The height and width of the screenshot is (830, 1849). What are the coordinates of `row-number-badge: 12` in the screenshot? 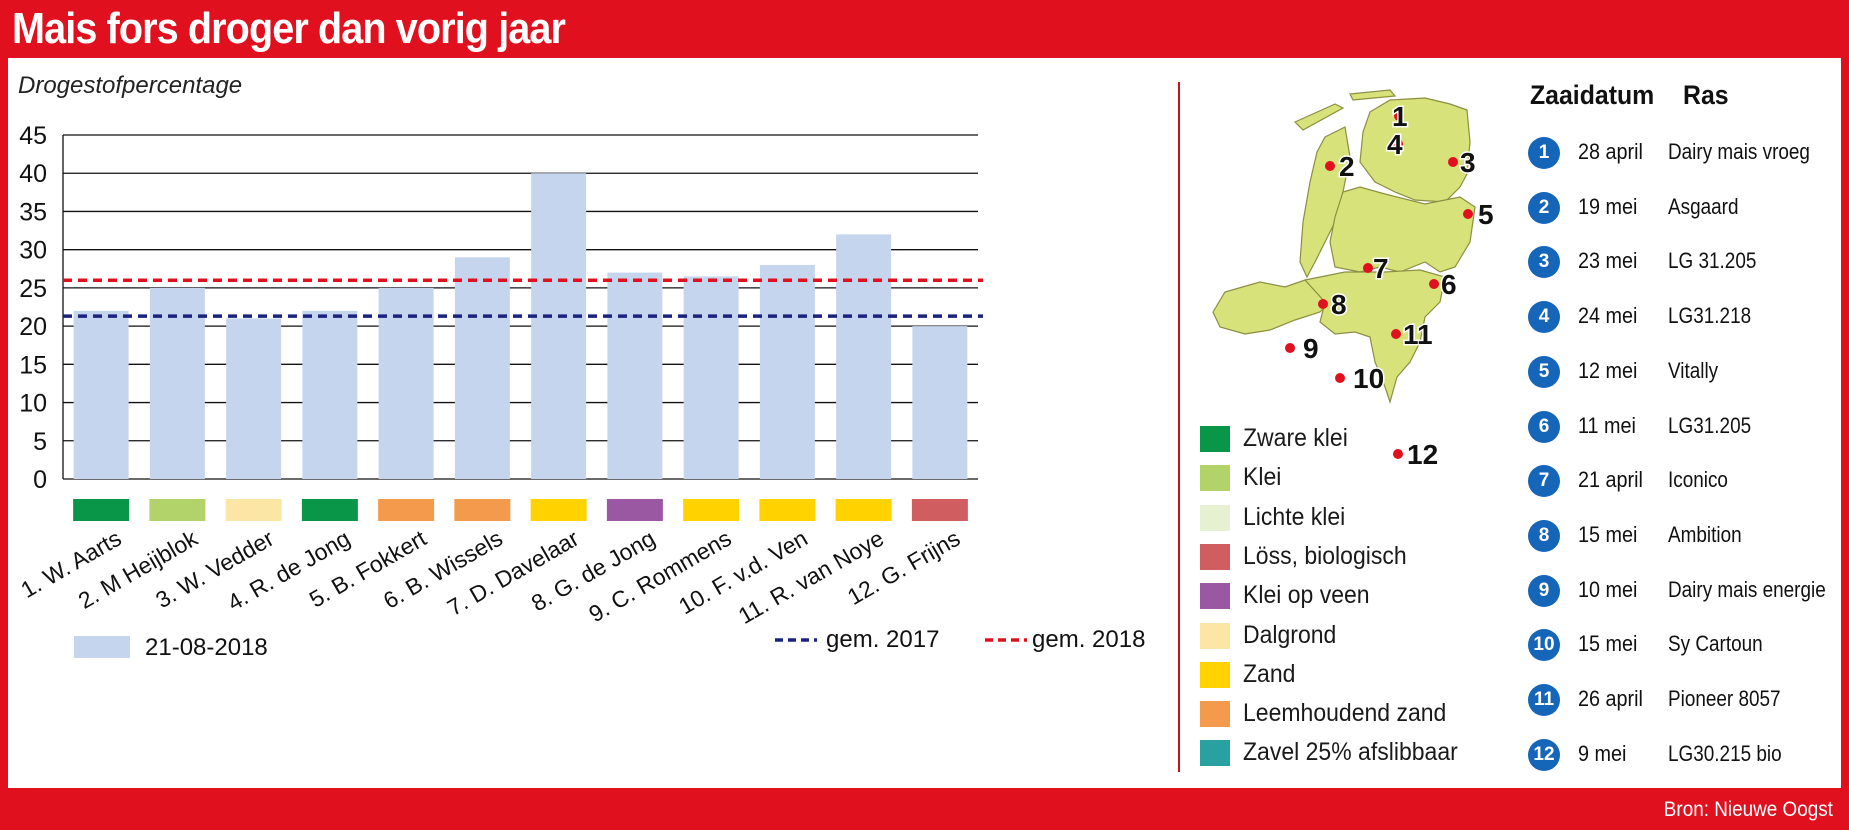 It's located at (1544, 754).